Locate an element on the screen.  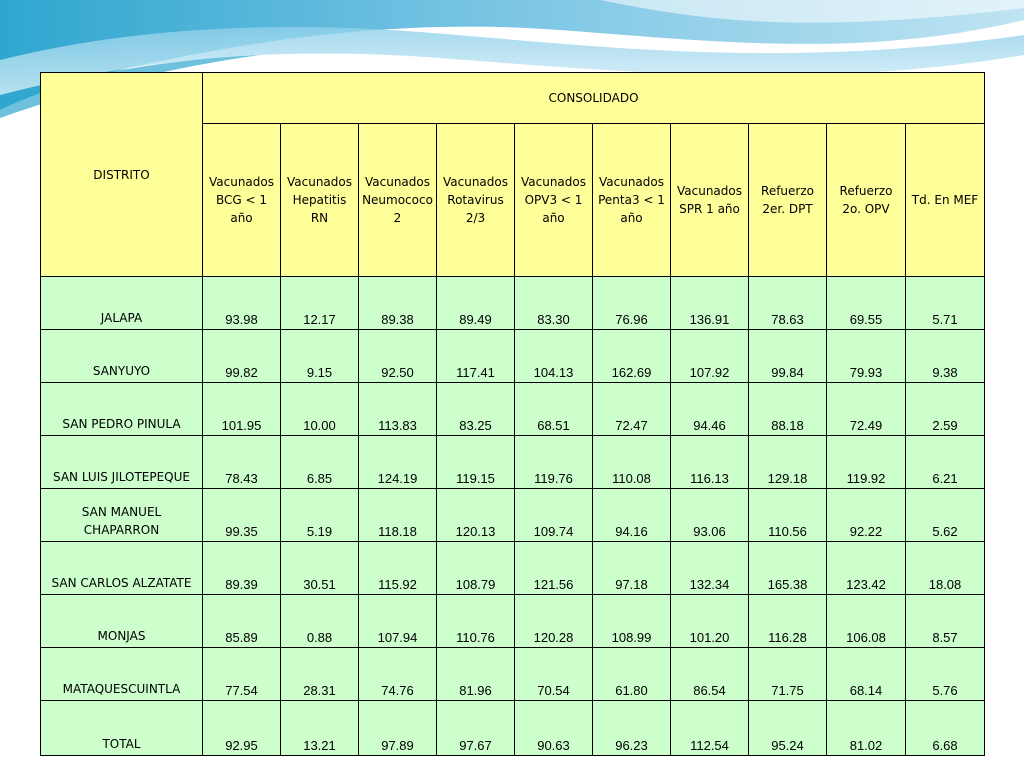
value-cell: 72.47 is located at coordinates (631, 409).